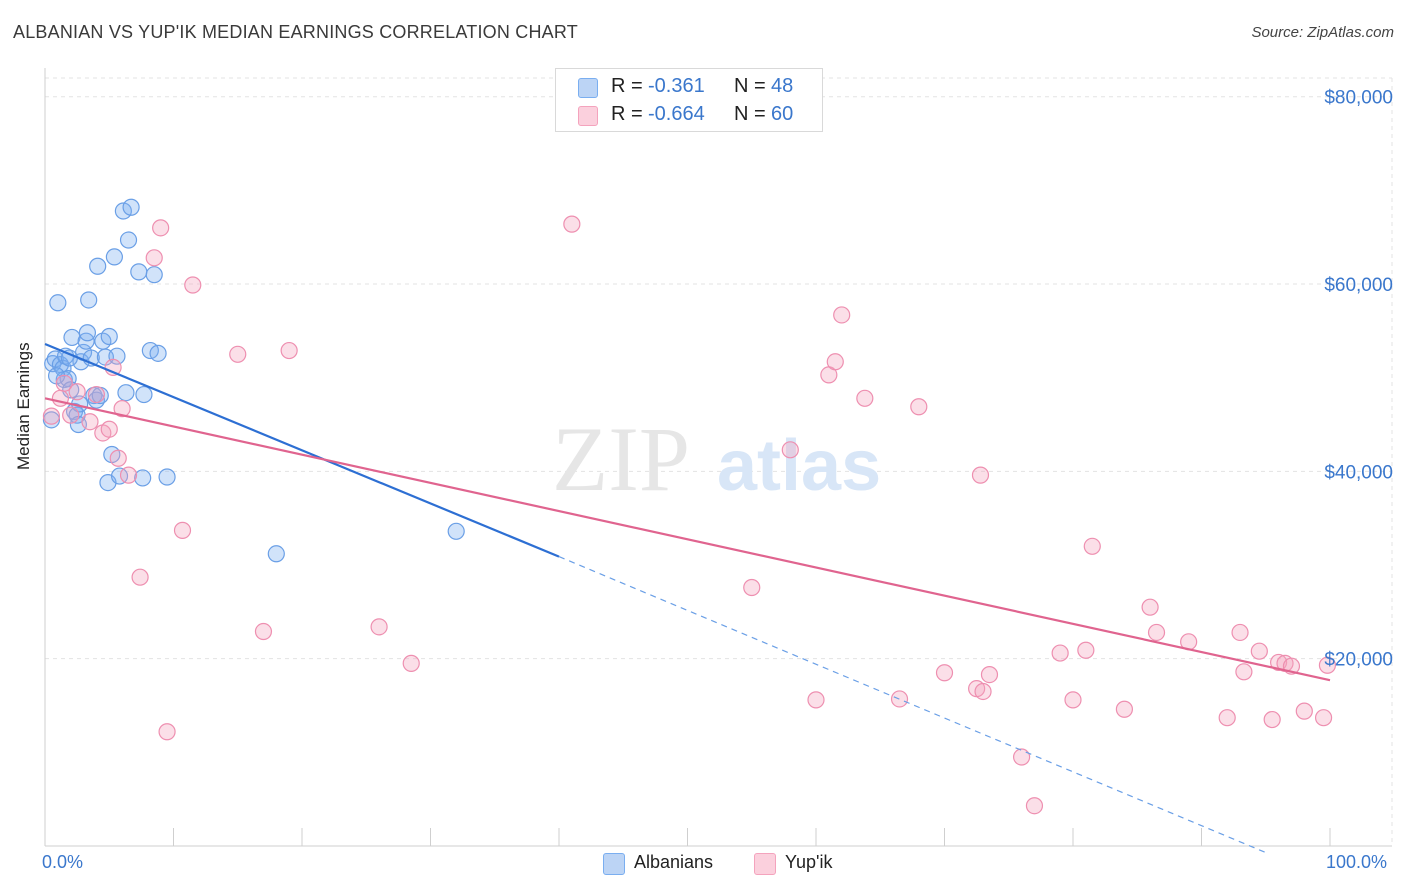  I want to click on y-axis-label: Median Earnings, so click(23, 406).